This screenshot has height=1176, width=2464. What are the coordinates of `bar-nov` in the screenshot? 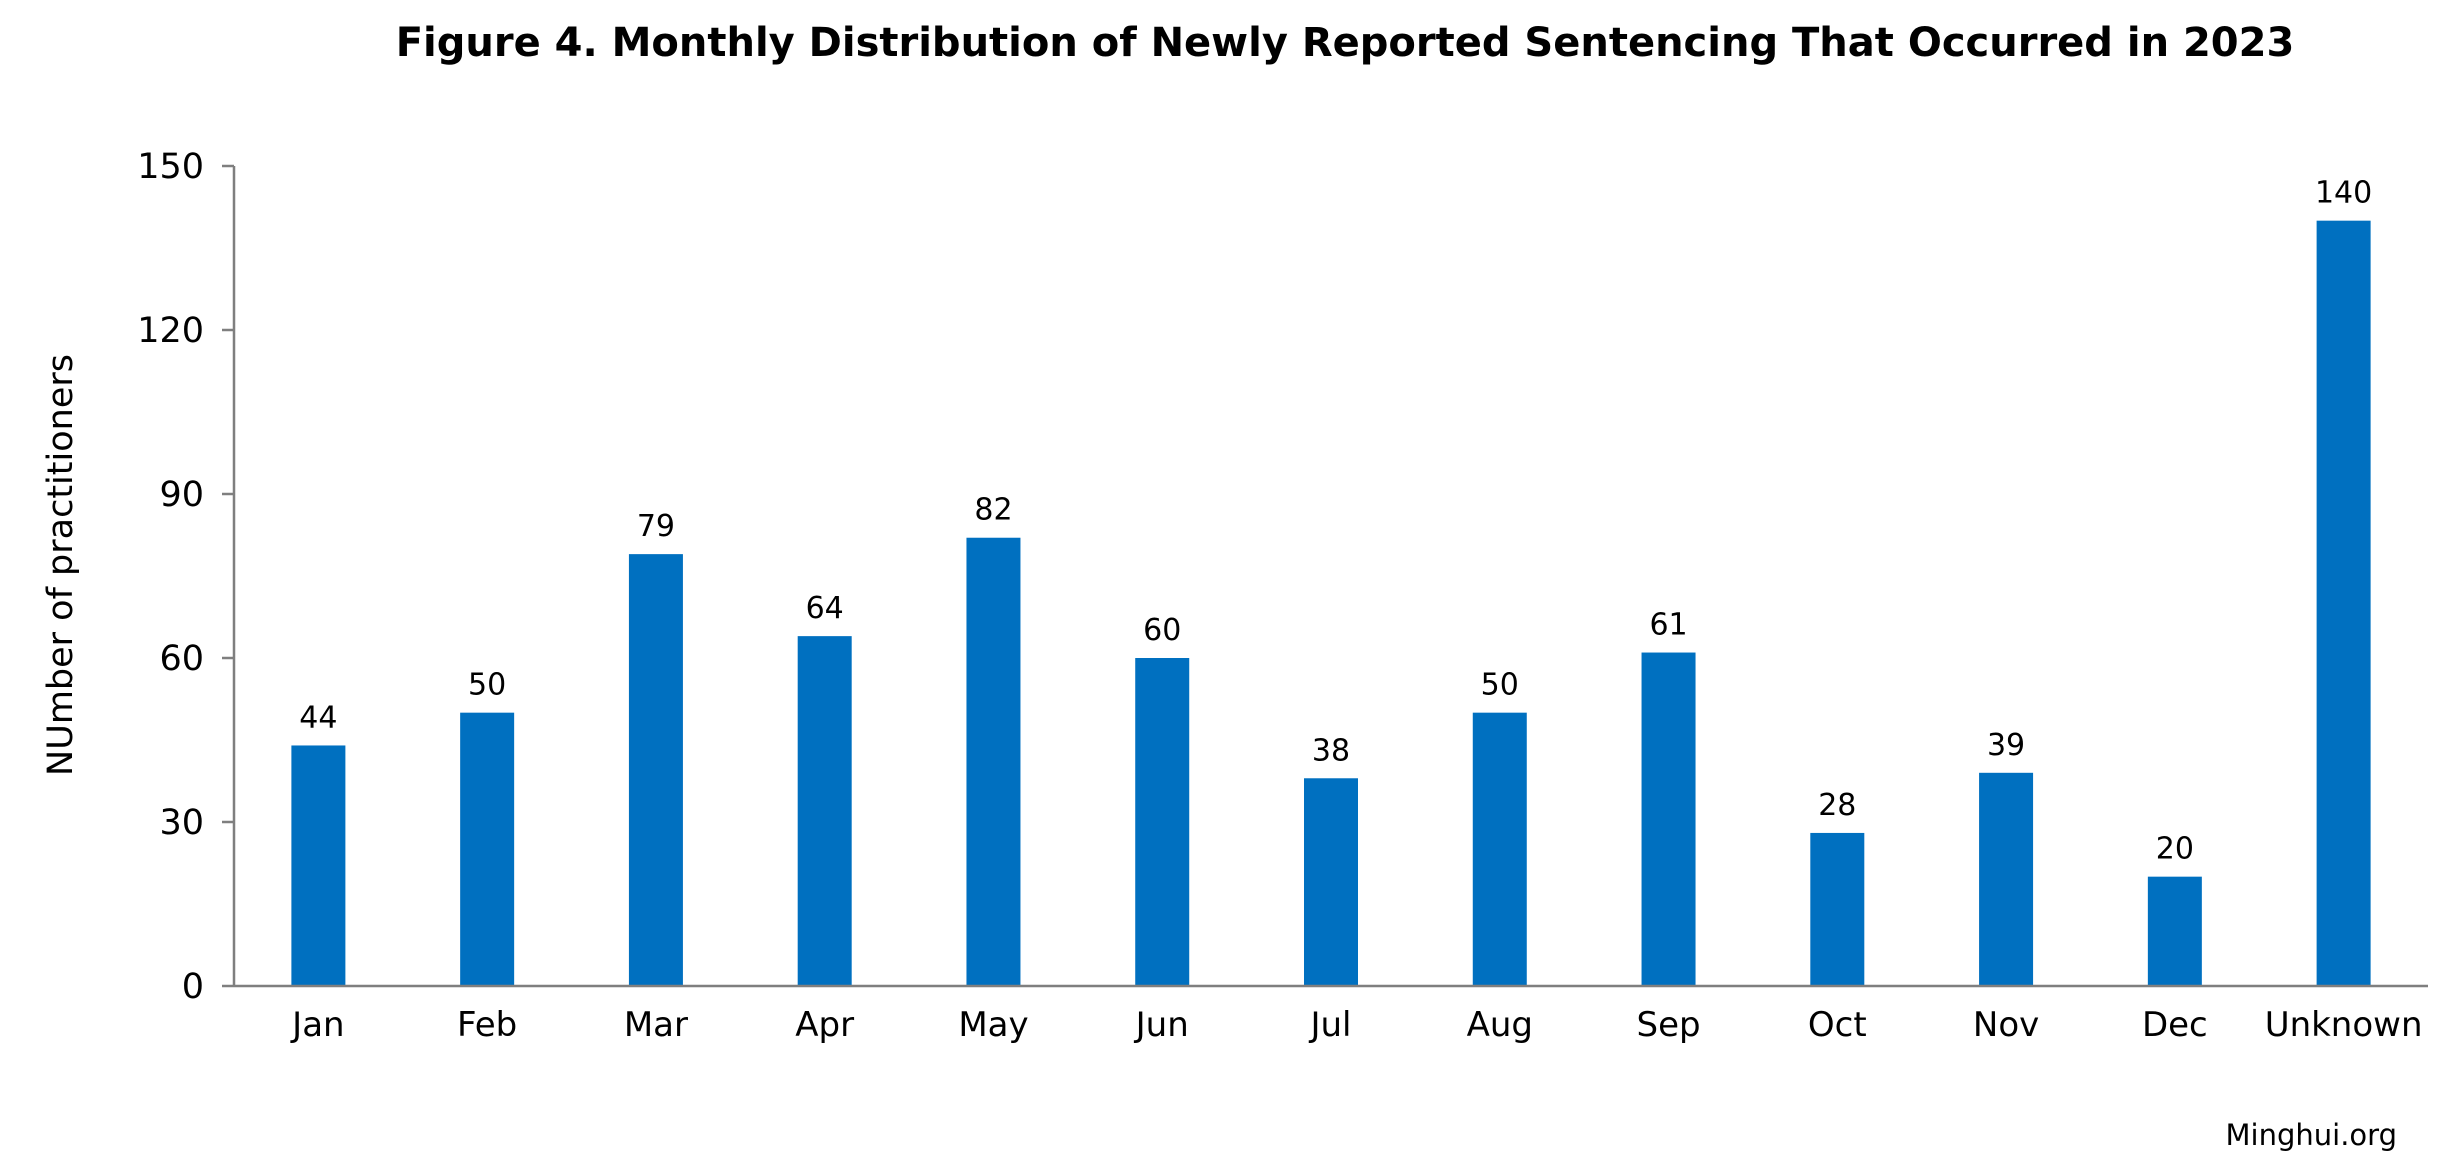 It's located at (2006, 879).